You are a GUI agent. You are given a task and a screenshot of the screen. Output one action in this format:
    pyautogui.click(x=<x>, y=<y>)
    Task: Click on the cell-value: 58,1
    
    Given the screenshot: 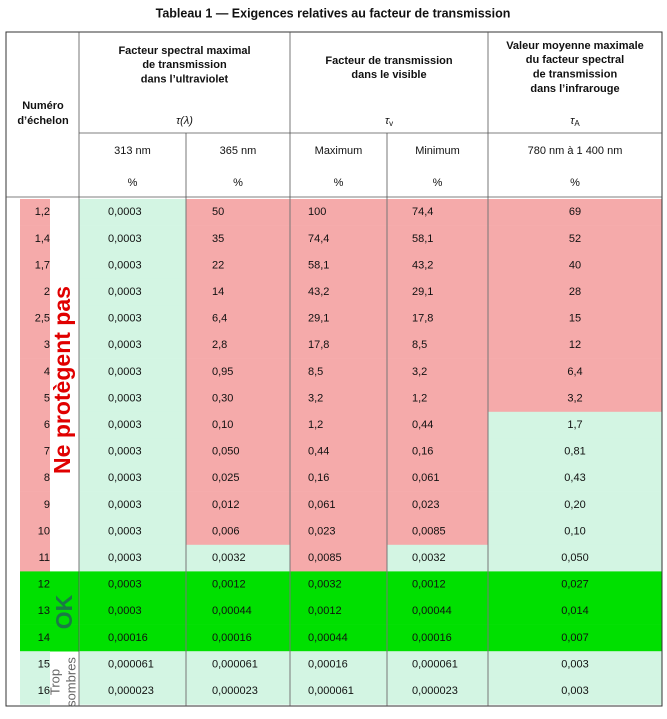 What is the action you would take?
    pyautogui.click(x=318, y=265)
    